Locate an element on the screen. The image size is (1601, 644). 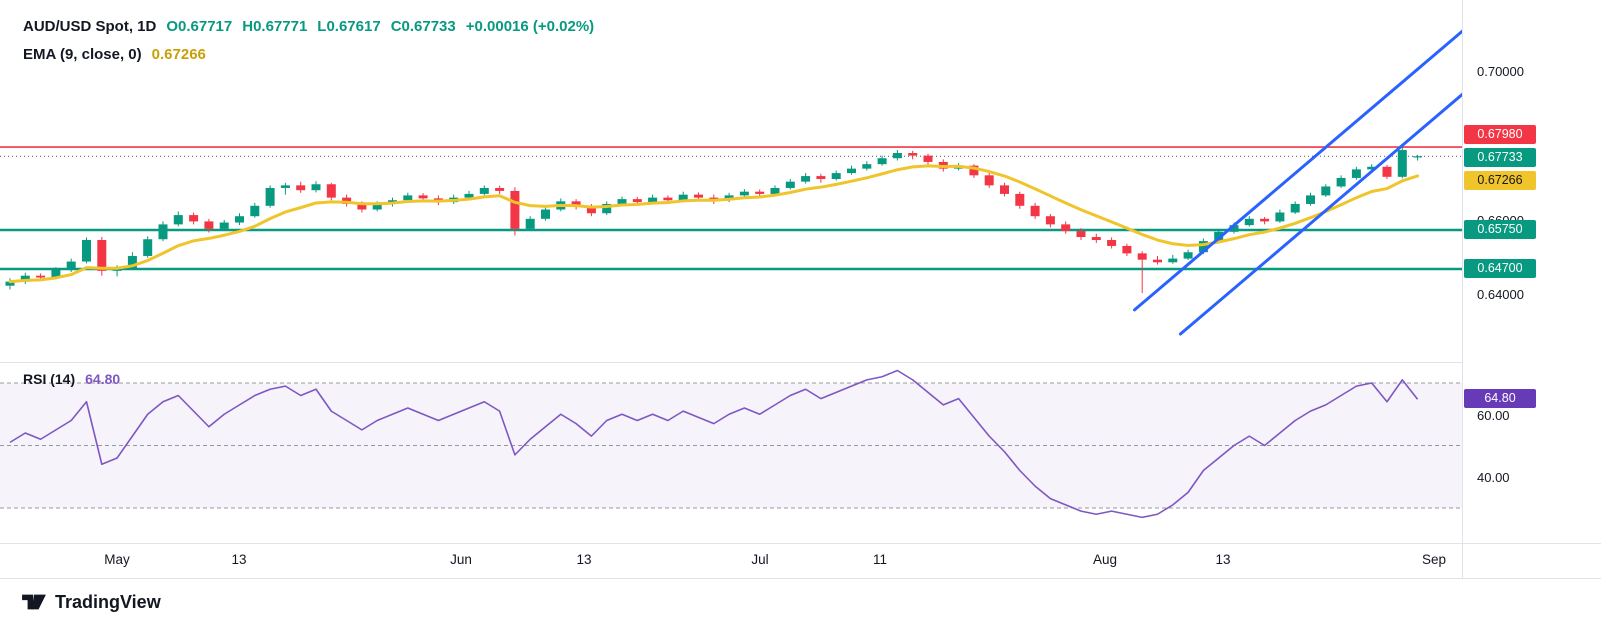
time-axis-label: May is located at coordinates (117, 559).